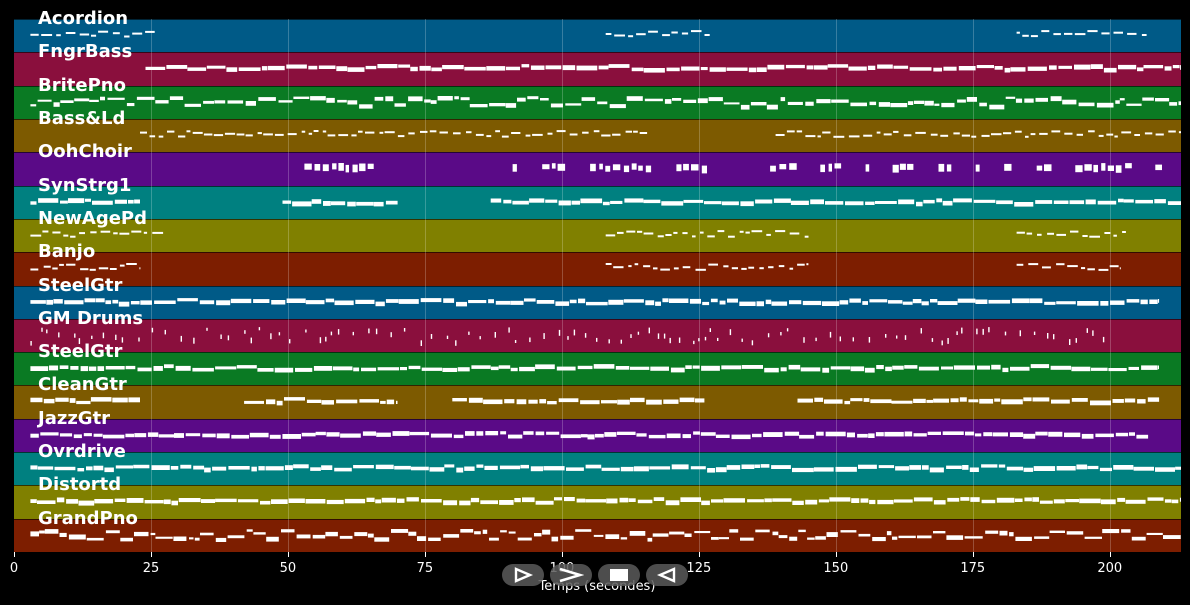  I want to click on play-backward-button, so click(667, 575).